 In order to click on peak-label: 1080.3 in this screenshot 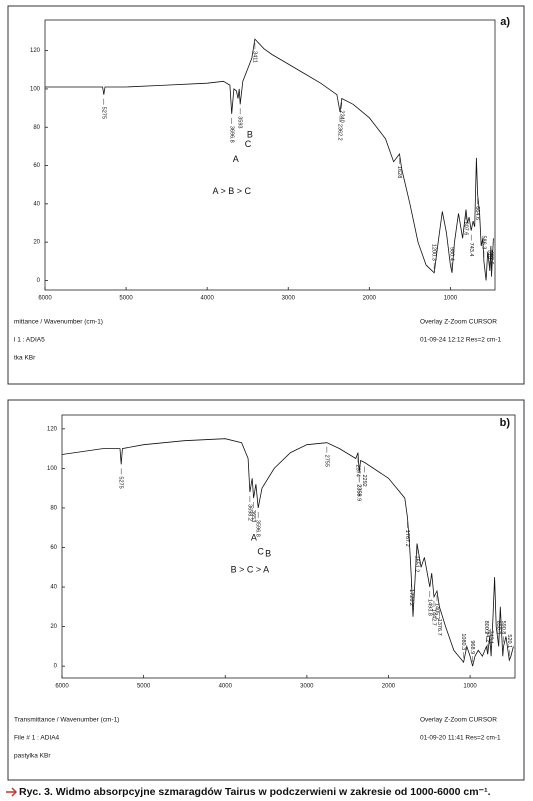, I will do `click(463, 641)`.